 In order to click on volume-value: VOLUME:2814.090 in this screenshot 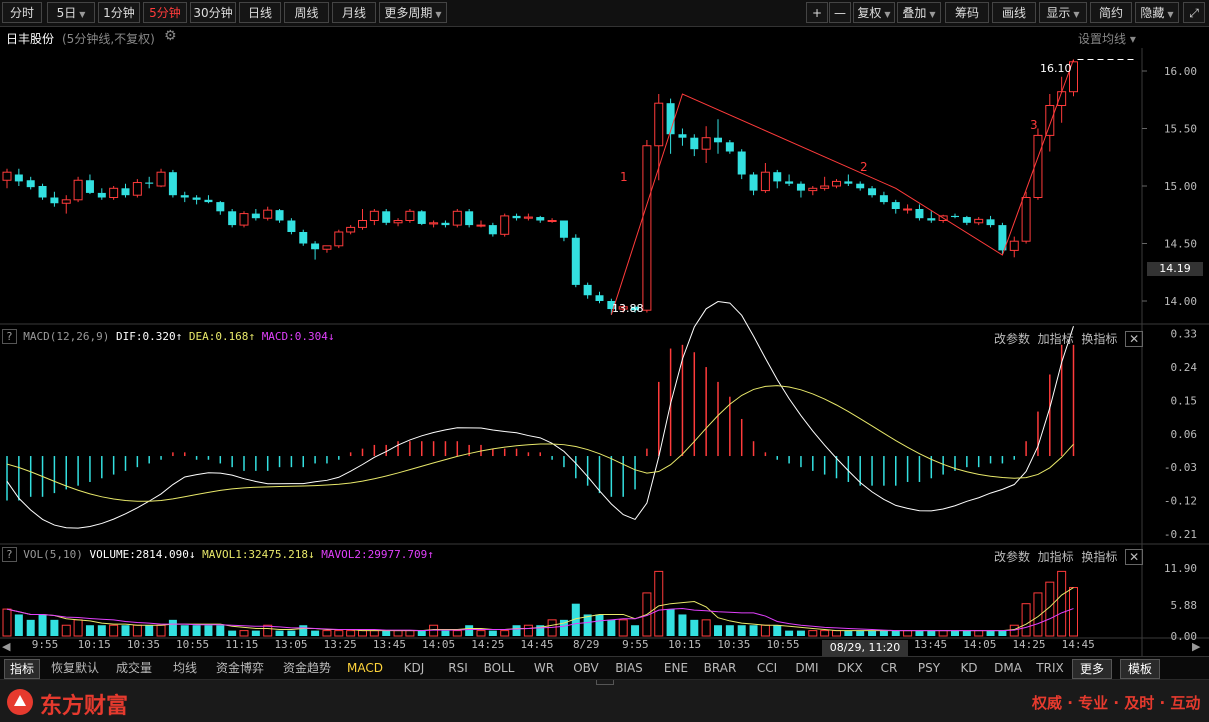, I will do `click(139, 554)`.